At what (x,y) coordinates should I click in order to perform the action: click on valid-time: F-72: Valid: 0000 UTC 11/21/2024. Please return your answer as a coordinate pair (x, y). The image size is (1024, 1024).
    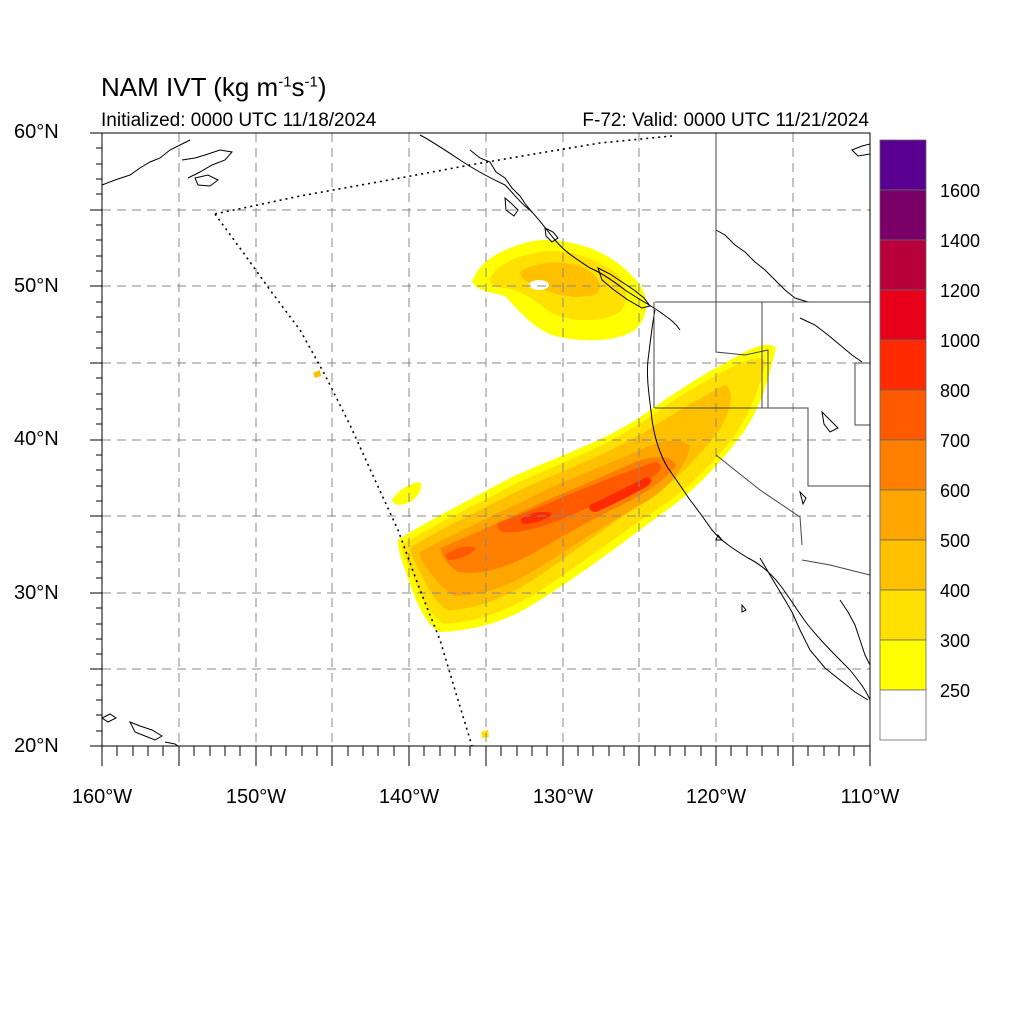
    Looking at the image, I should click on (725, 120).